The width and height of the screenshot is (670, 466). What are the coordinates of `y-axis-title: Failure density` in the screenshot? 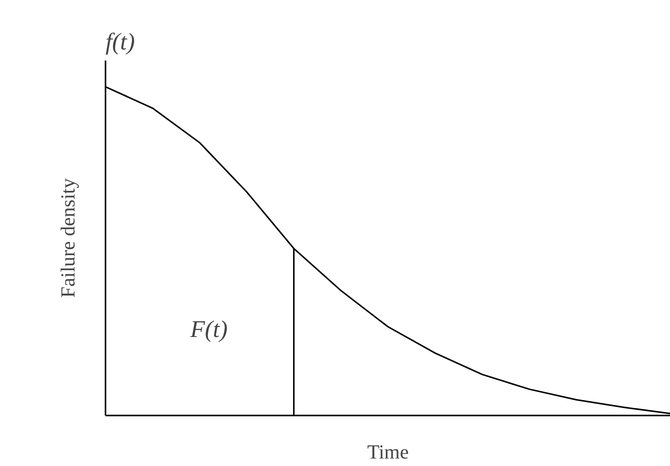 It's located at (69, 238).